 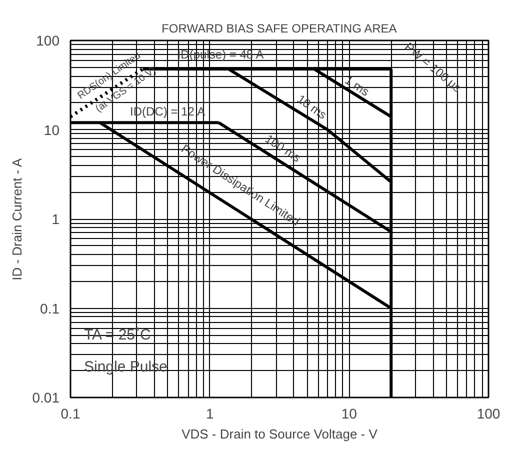 I want to click on x-tick-label: 0.1, so click(x=70, y=414).